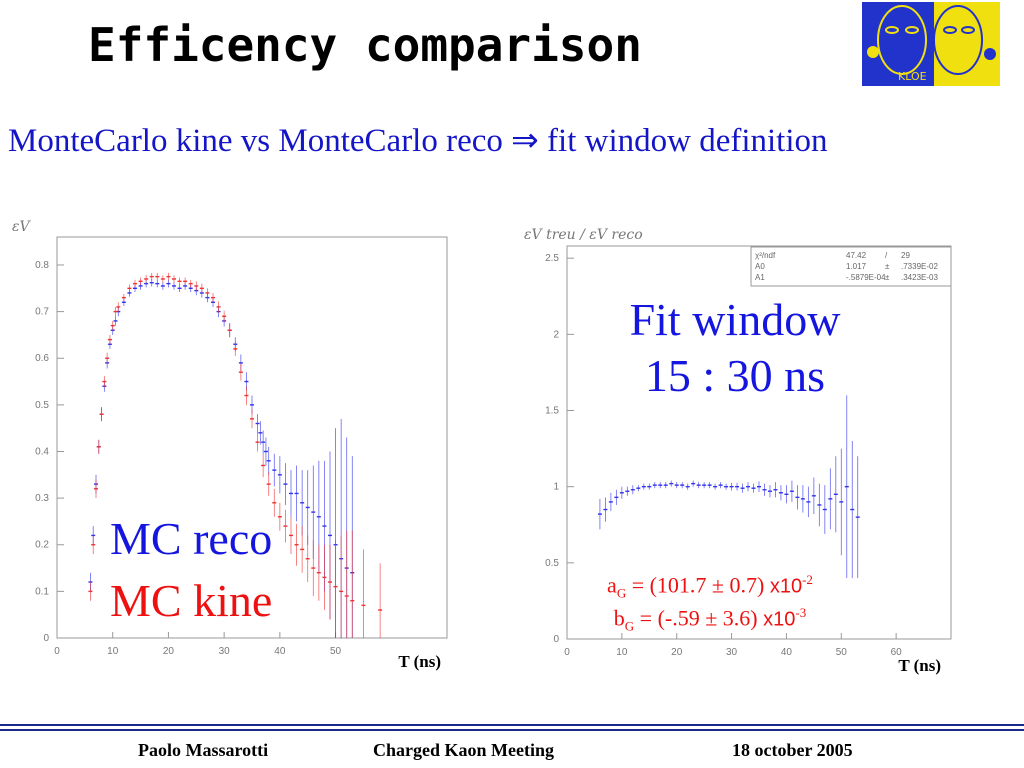  I want to click on stats-cell: -.5879E-04, so click(866, 277).